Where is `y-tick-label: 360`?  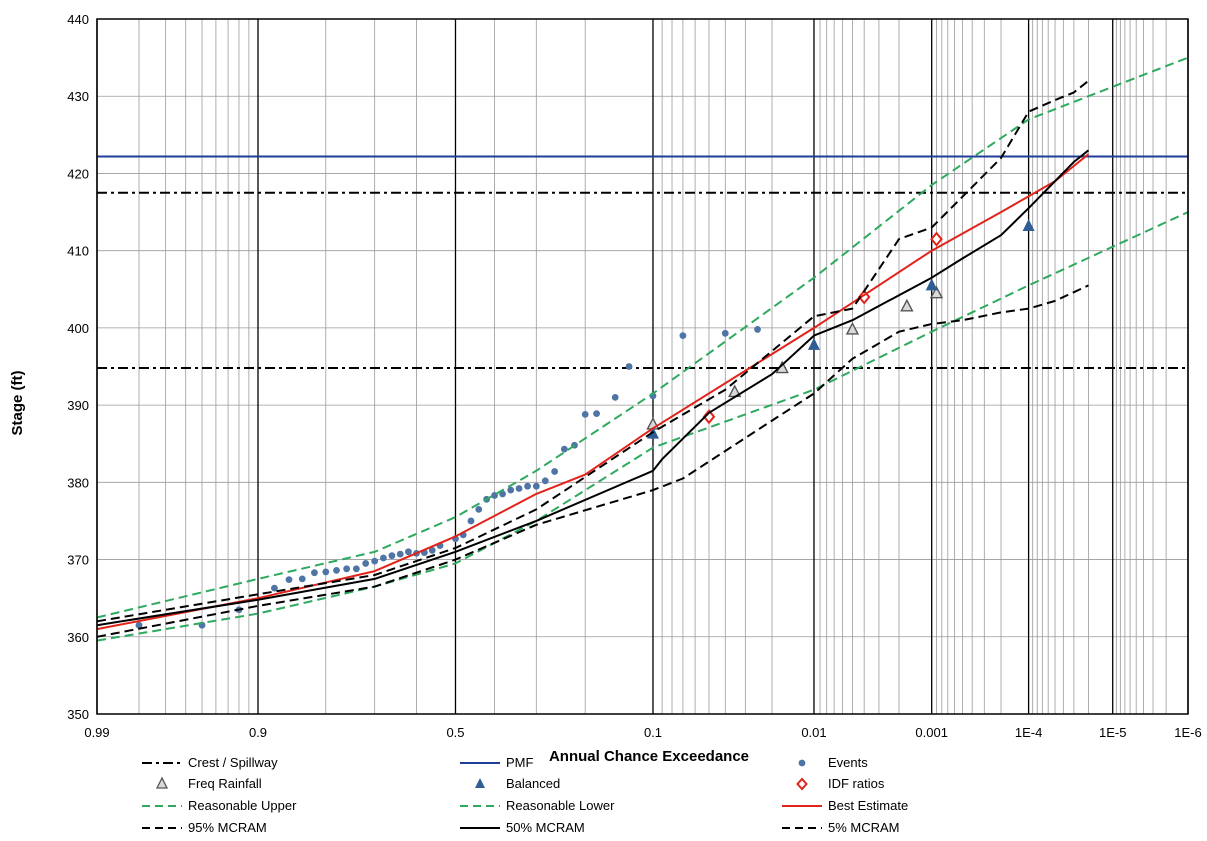 y-tick-label: 360 is located at coordinates (78, 637).